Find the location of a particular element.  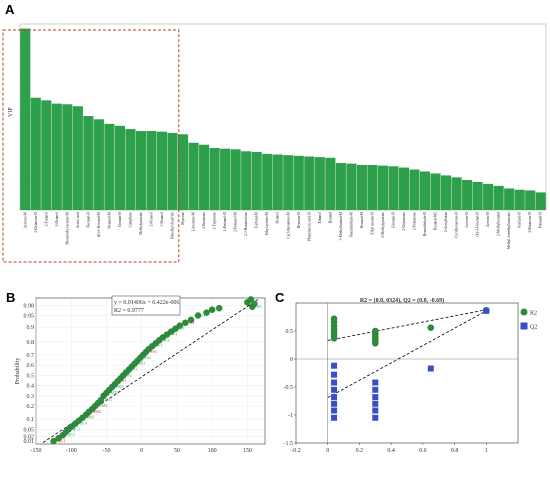

legend-q2-label: Q2 is located at coordinates (533, 328).